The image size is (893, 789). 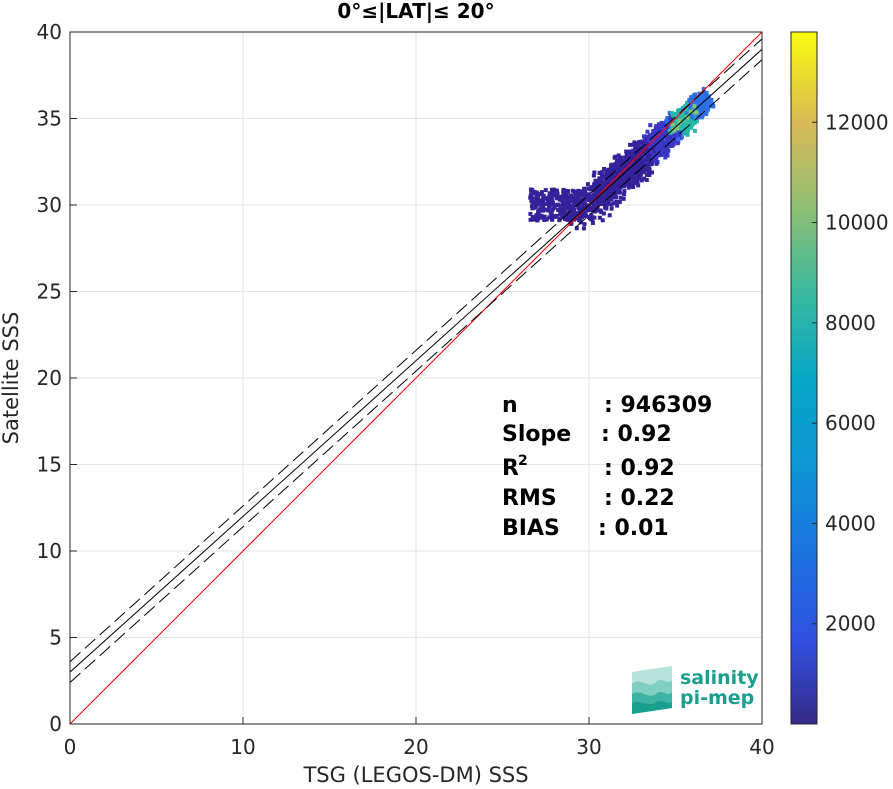 What do you see at coordinates (49, 205) in the screenshot?
I see `y-tick-label: 30` at bounding box center [49, 205].